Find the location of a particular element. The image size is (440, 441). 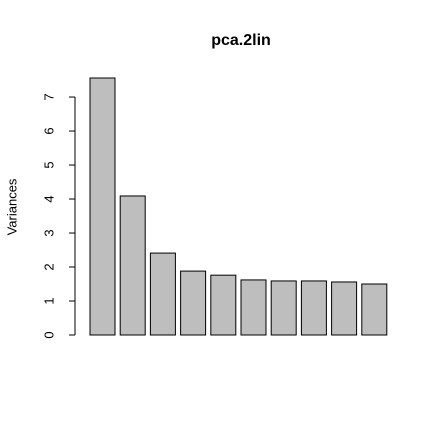

y-tick-label: 5 is located at coordinates (48, 164).